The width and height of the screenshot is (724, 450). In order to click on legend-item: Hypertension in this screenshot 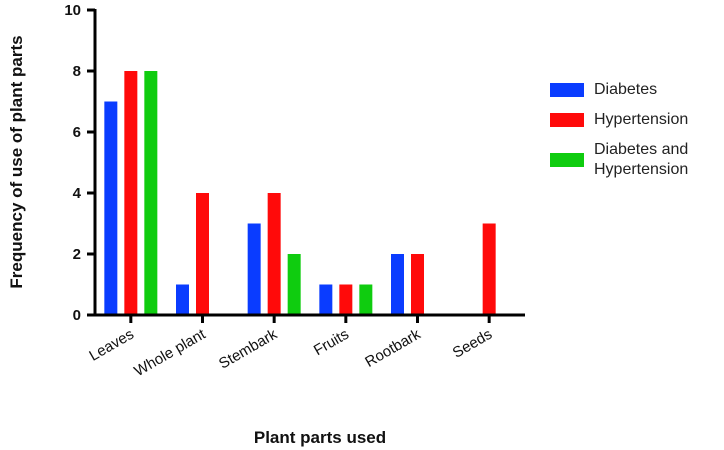, I will do `click(637, 120)`.